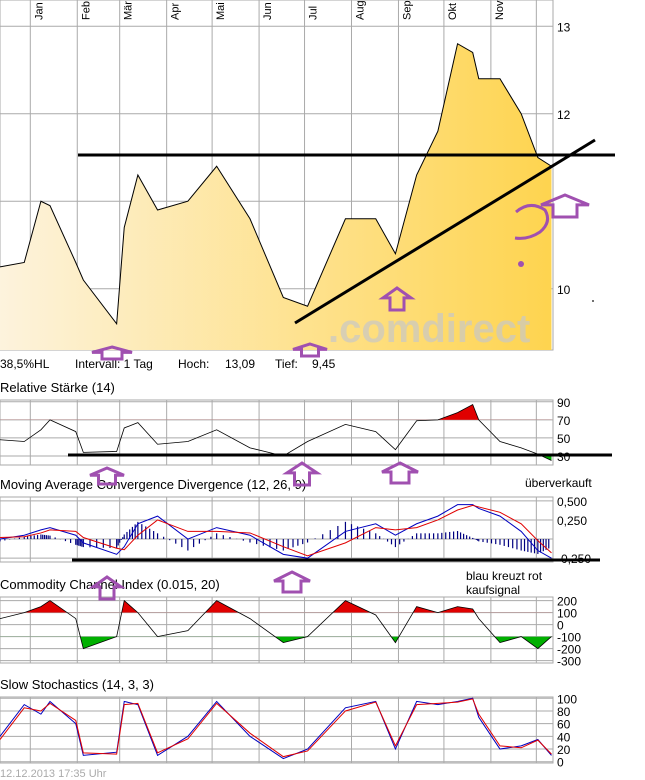 The height and width of the screenshot is (780, 645). Describe the element at coordinates (504, 576) in the screenshot. I see `crossover-note: blau kreuzt rot` at that location.